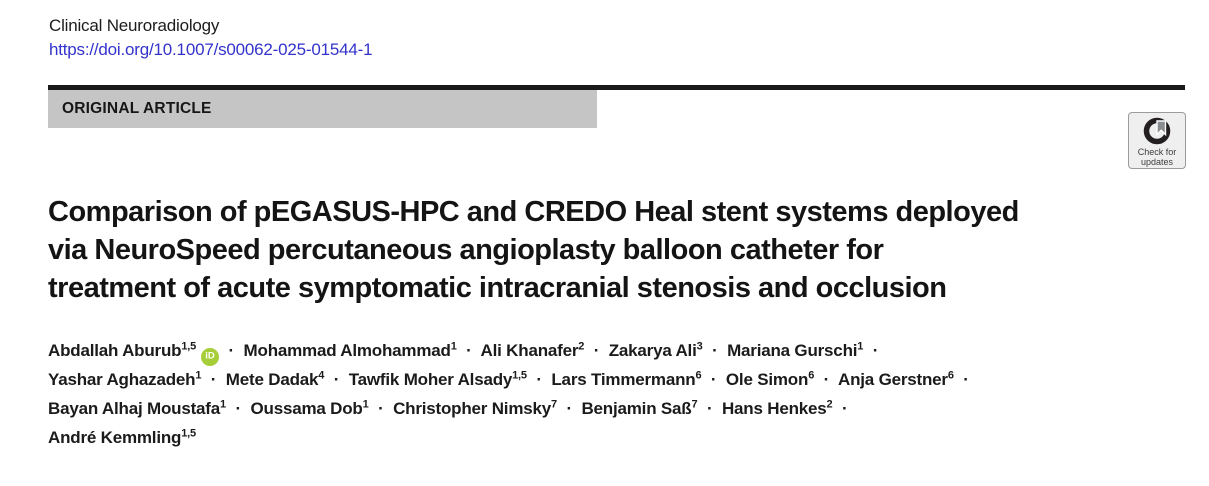 The image size is (1209, 486). Describe the element at coordinates (115, 350) in the screenshot. I see `author-name: Abdallah Aburub` at that location.